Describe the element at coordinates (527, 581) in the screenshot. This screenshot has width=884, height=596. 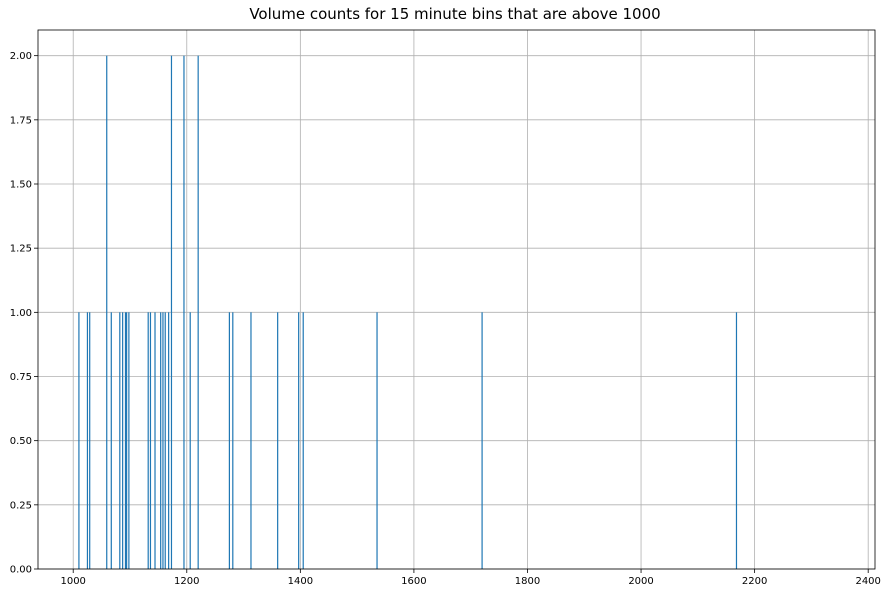
I see `x-tick-label: 1800` at that location.